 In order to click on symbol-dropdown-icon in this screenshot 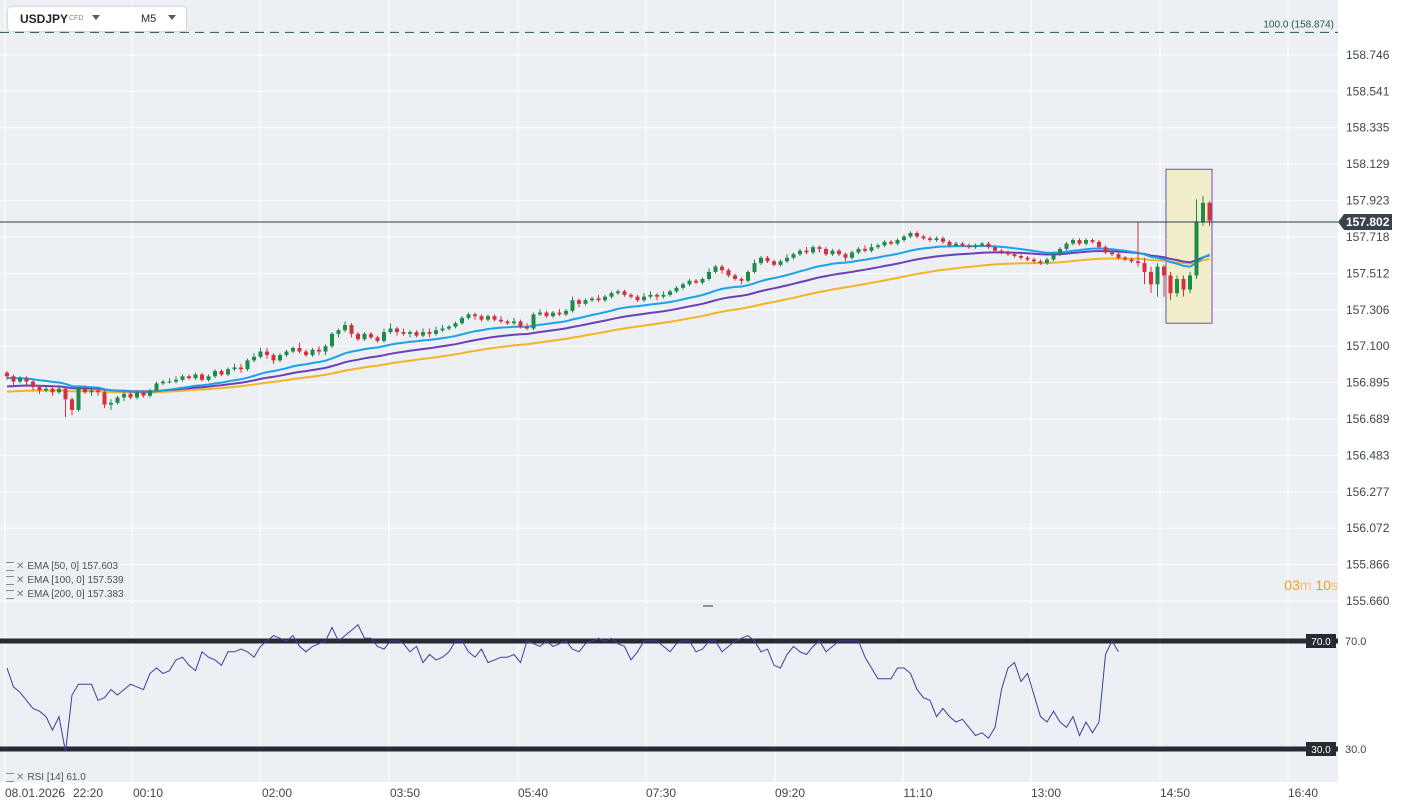, I will do `click(96, 17)`.